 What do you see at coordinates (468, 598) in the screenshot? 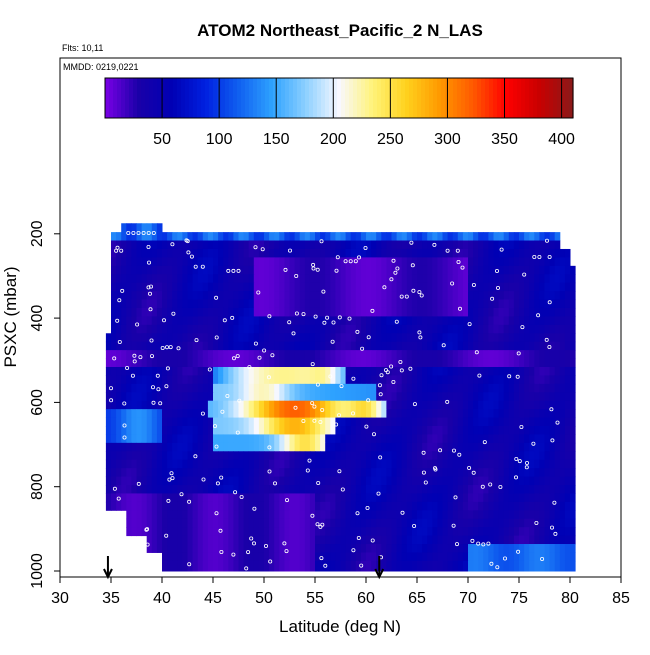
I see `x-tick-label: 70` at bounding box center [468, 598].